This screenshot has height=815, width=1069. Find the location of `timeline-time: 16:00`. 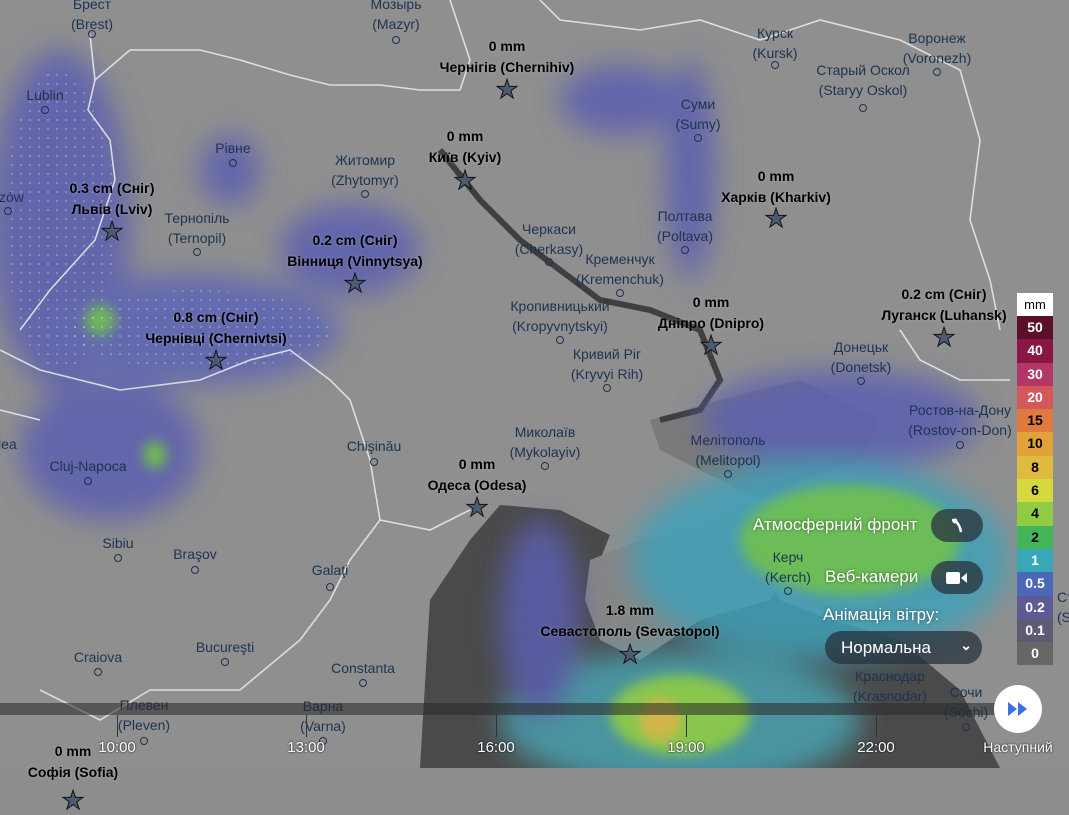

timeline-time: 16:00 is located at coordinates (496, 747).